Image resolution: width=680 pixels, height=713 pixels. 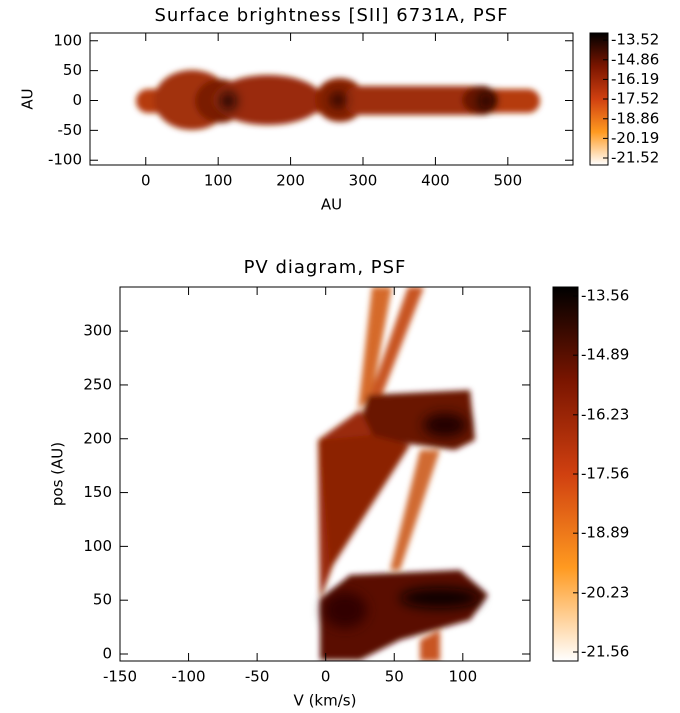 What do you see at coordinates (325, 701) in the screenshot?
I see `x-axis-label: V (km/s)` at bounding box center [325, 701].